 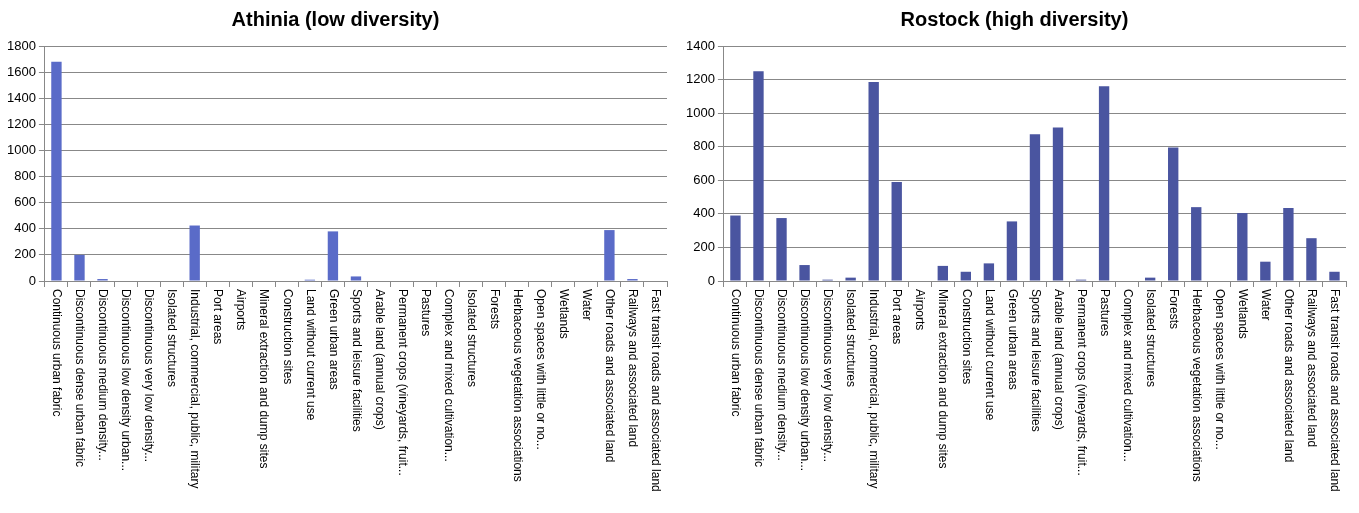 What do you see at coordinates (966, 337) in the screenshot?
I see `x-tick-label: Construction sites` at bounding box center [966, 337].